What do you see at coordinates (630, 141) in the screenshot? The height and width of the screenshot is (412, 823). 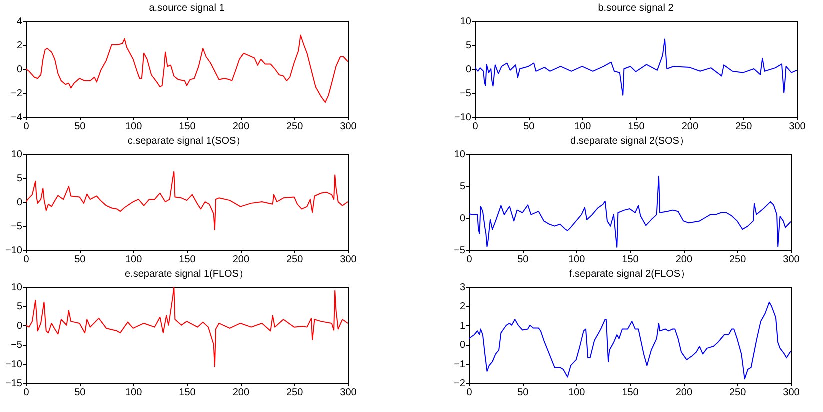 I see `chart-title: d.separate signal 2(SOS）` at bounding box center [630, 141].